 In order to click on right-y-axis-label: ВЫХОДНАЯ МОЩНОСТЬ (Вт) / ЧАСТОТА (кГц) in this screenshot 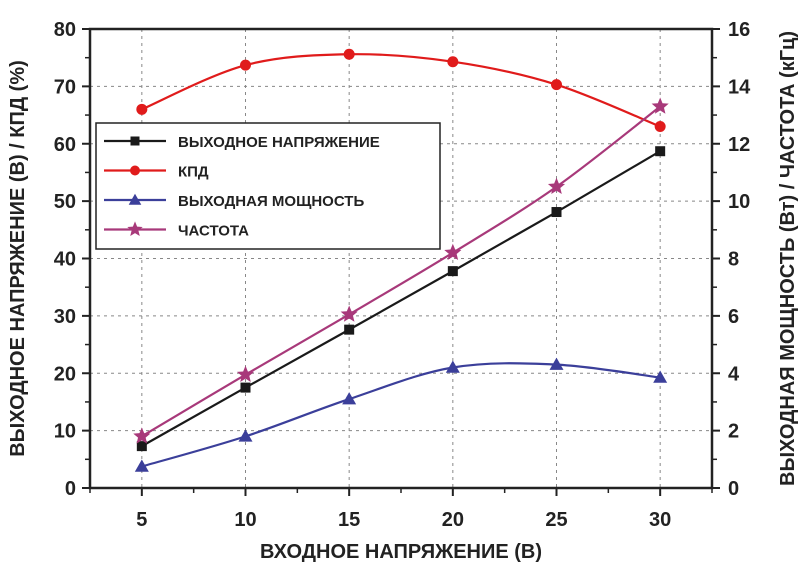, I will do `click(788, 258)`.